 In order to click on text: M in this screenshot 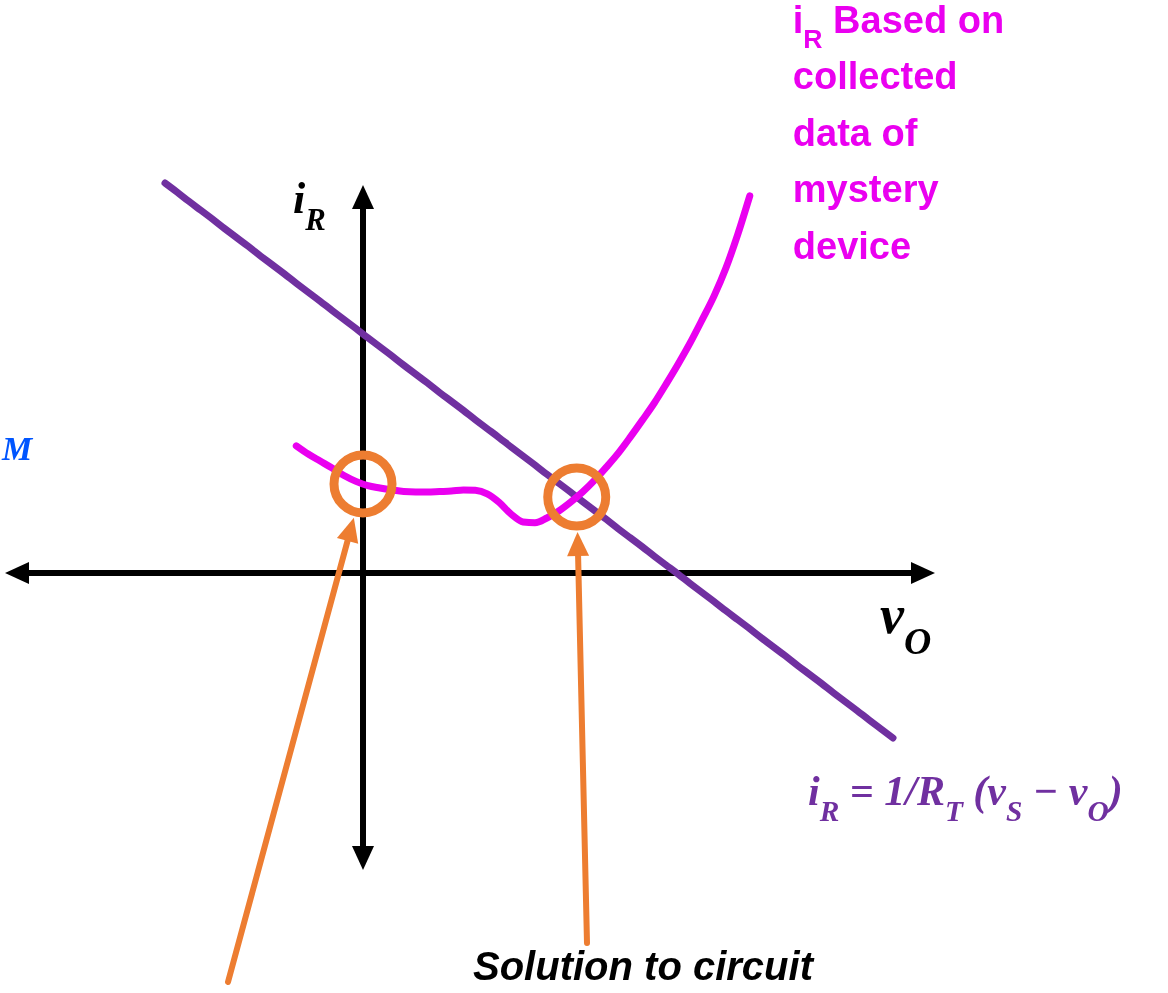, I will do `click(17, 448)`.